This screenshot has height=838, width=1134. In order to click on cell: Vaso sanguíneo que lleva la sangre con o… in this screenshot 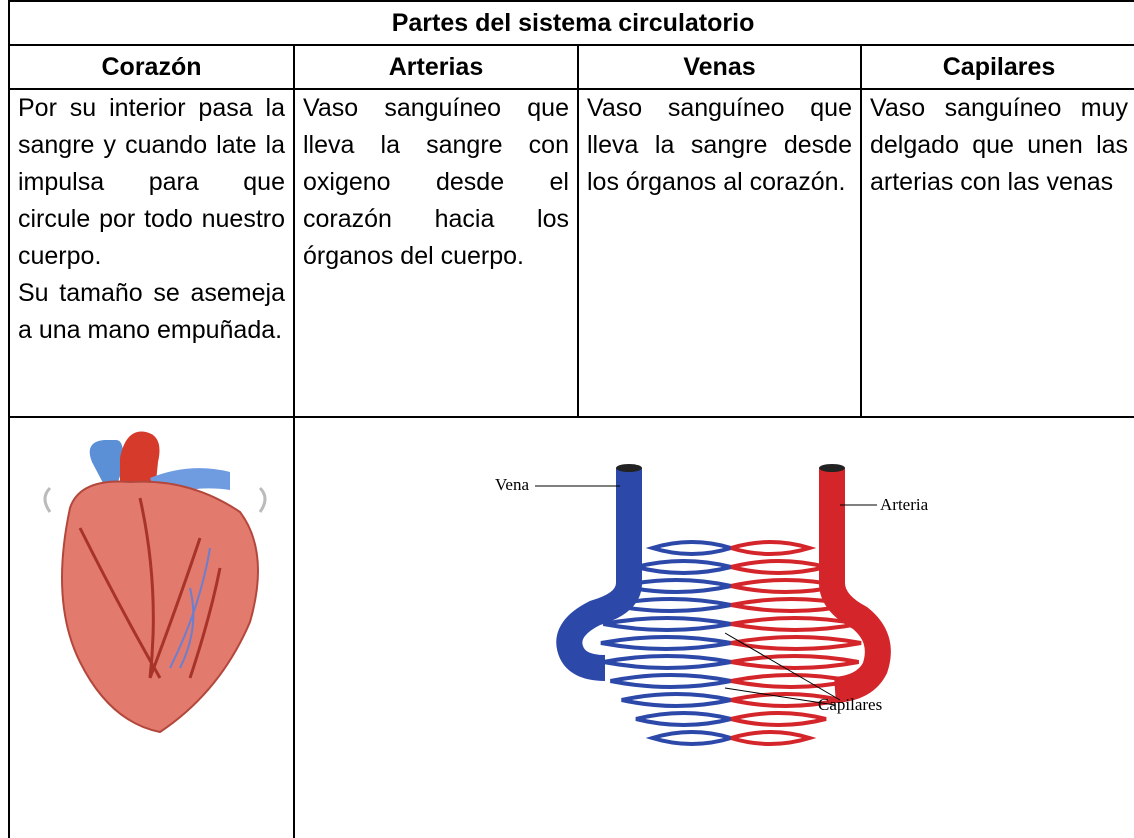, I will do `click(436, 253)`.